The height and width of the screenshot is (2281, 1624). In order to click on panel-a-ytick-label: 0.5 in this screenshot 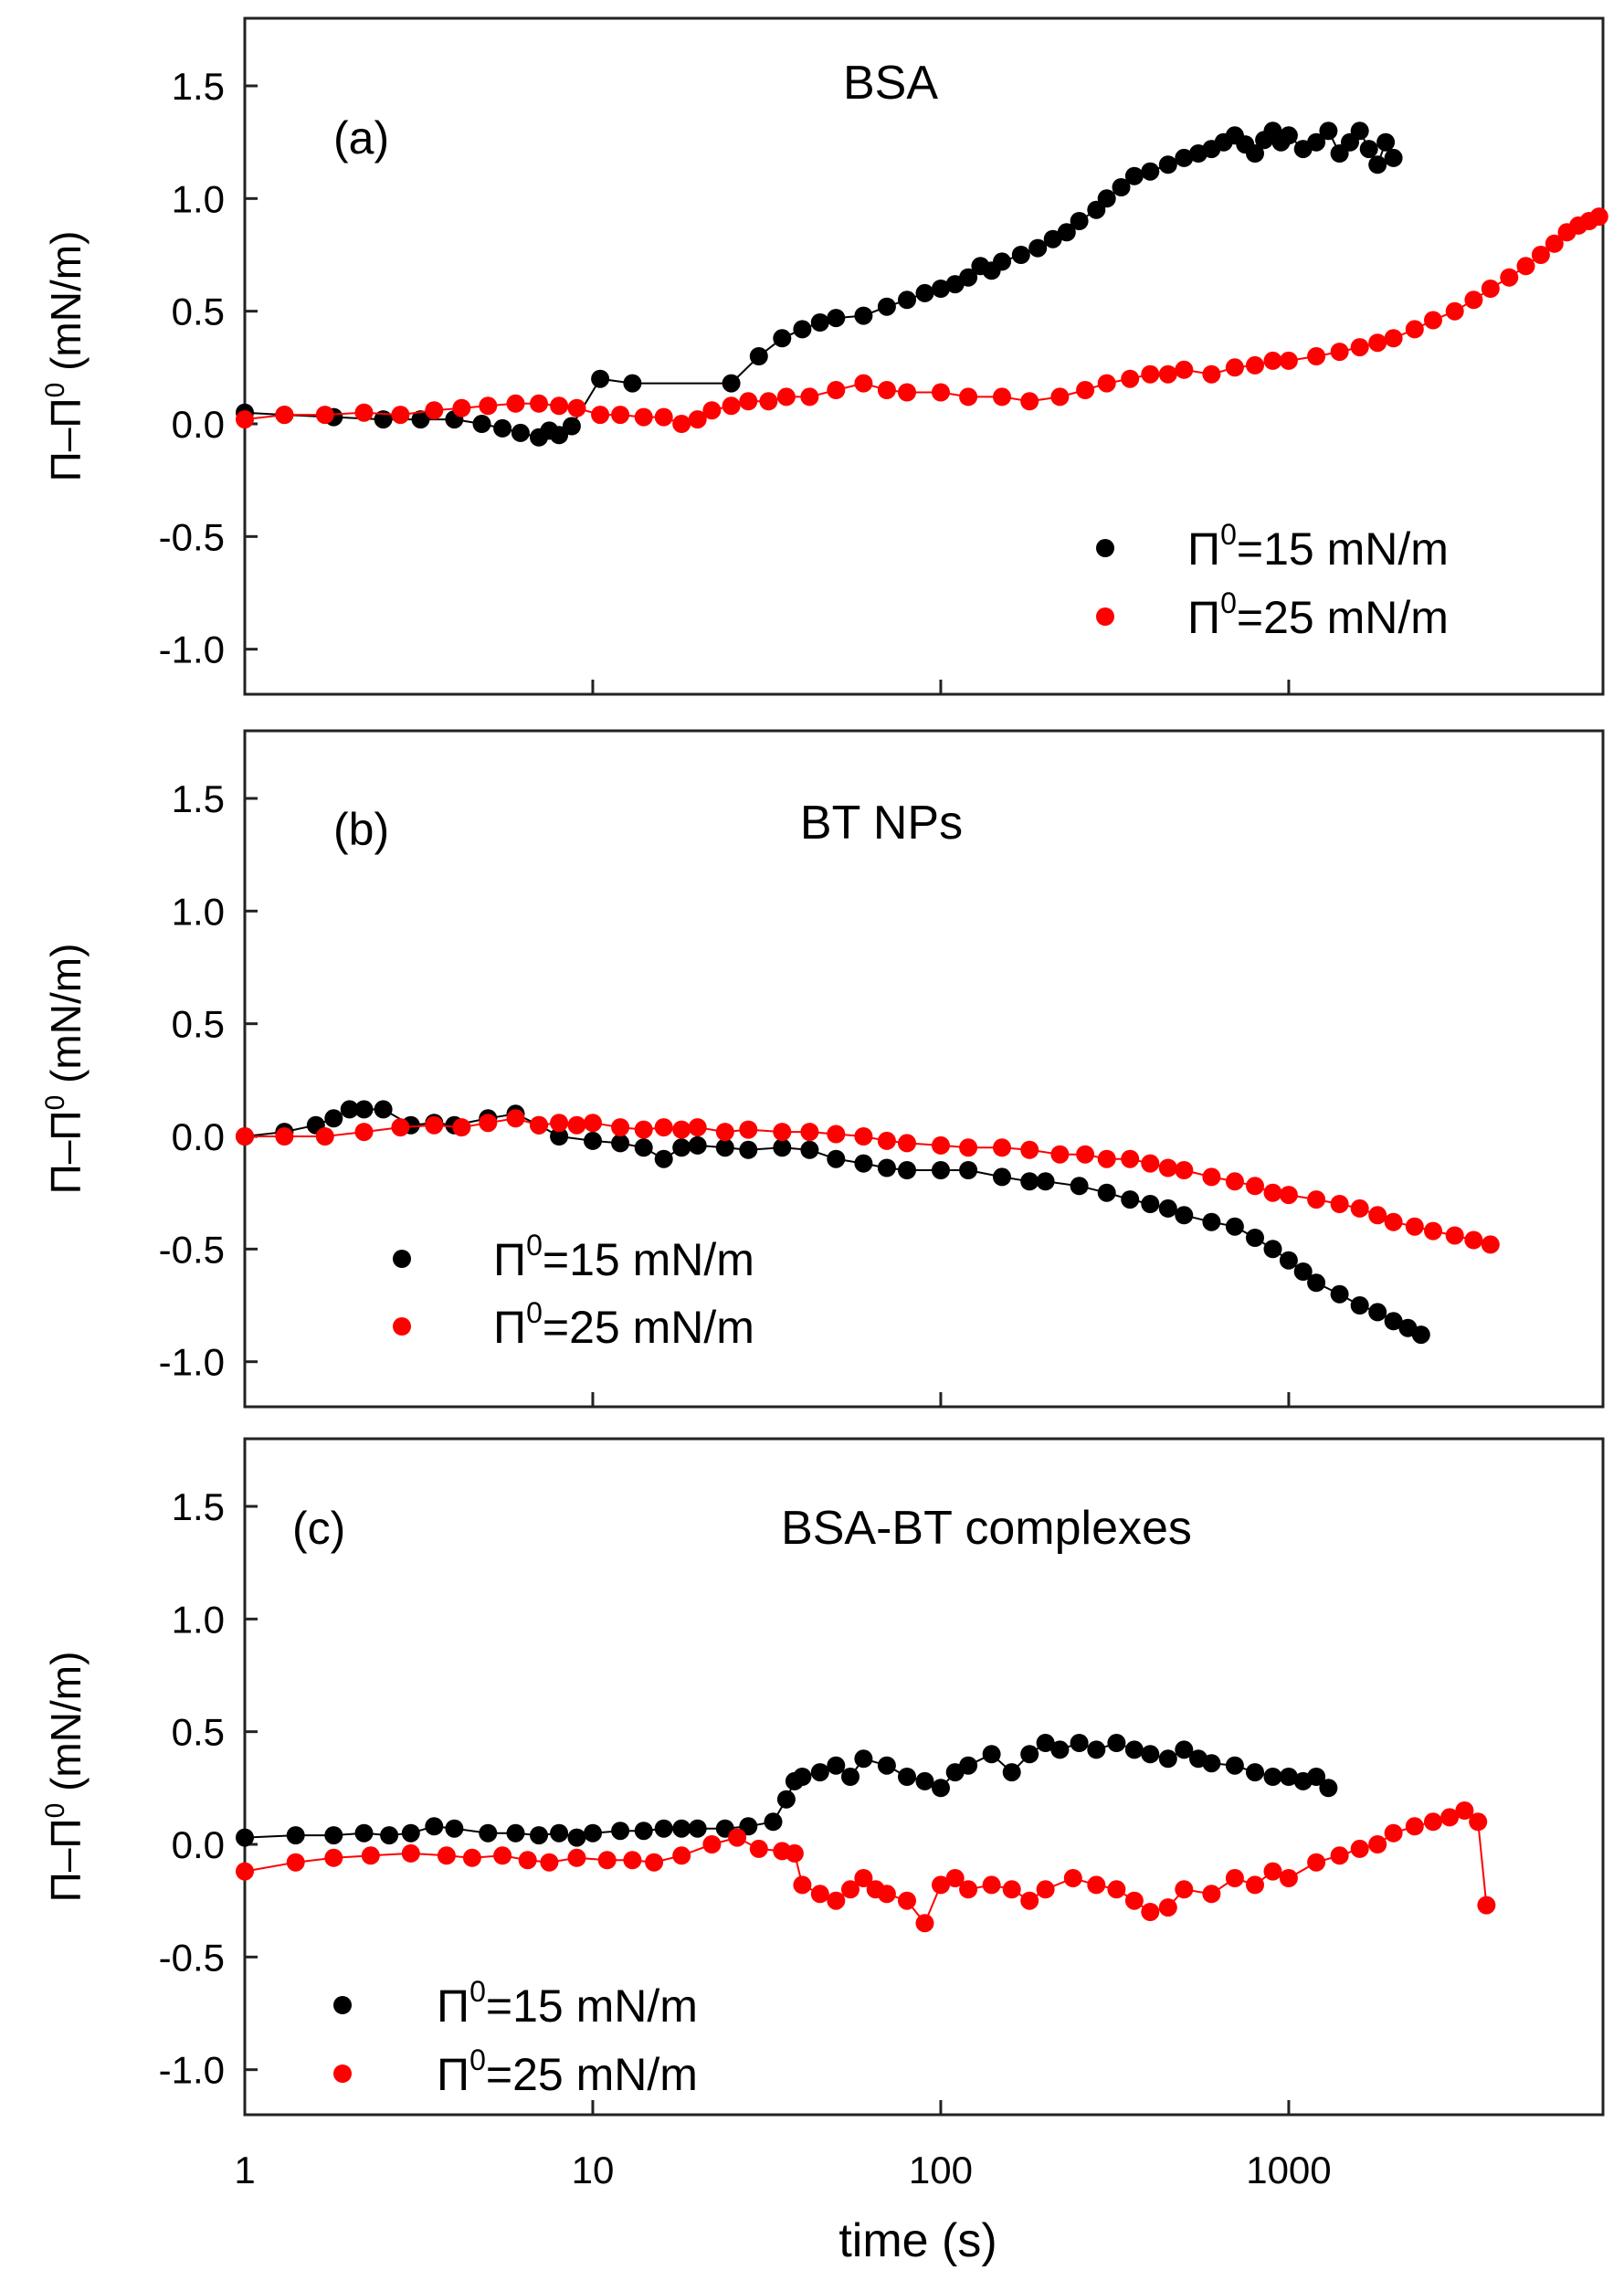, I will do `click(199, 311)`.